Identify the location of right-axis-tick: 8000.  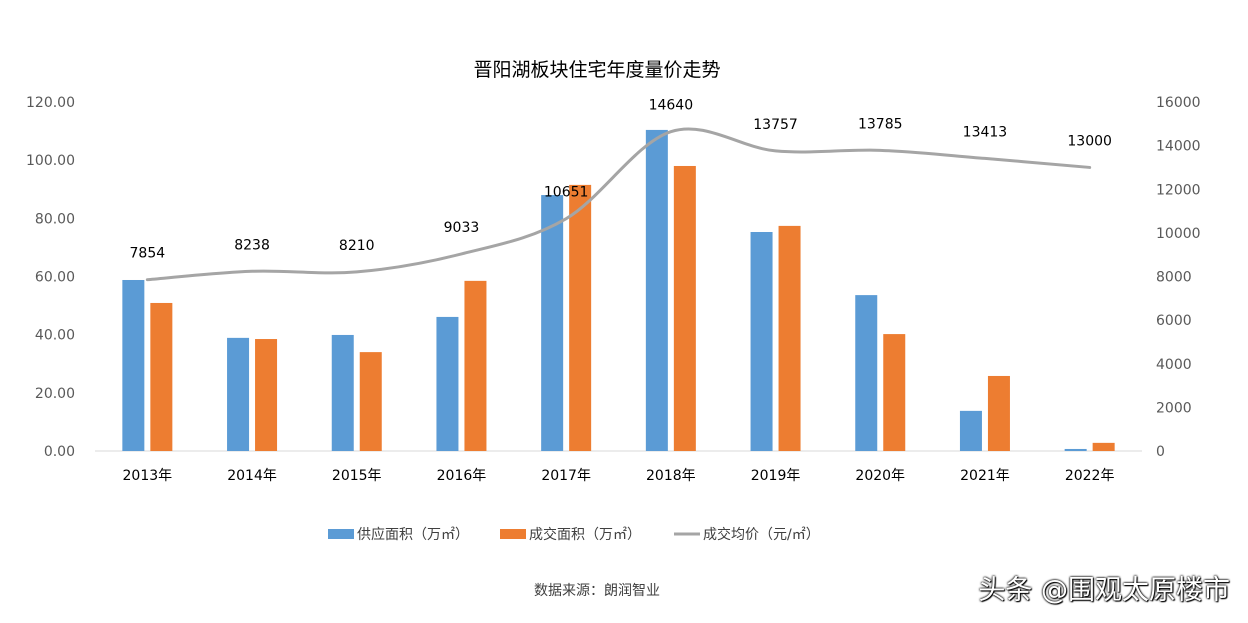
(1174, 278).